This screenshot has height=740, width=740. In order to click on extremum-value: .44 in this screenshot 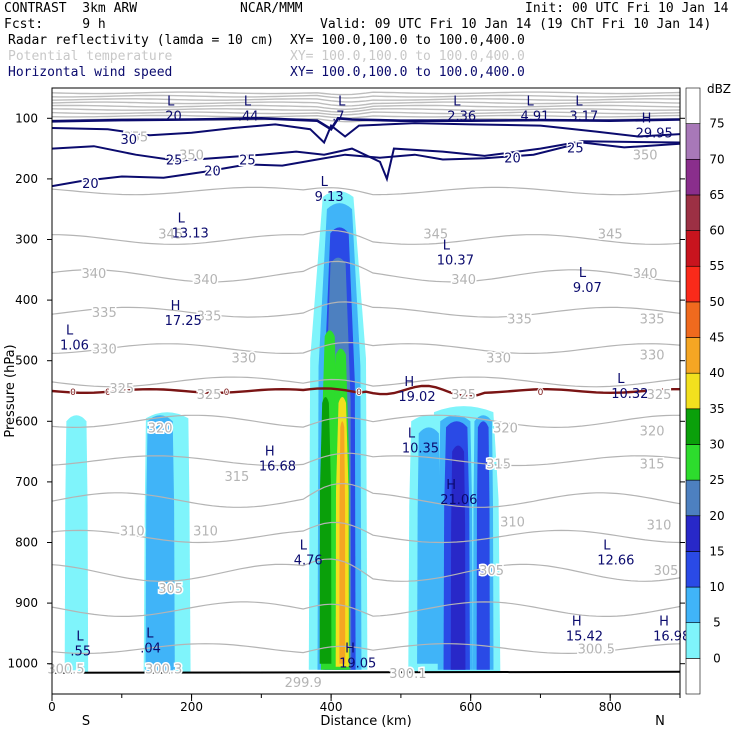, I will do `click(248, 116)`.